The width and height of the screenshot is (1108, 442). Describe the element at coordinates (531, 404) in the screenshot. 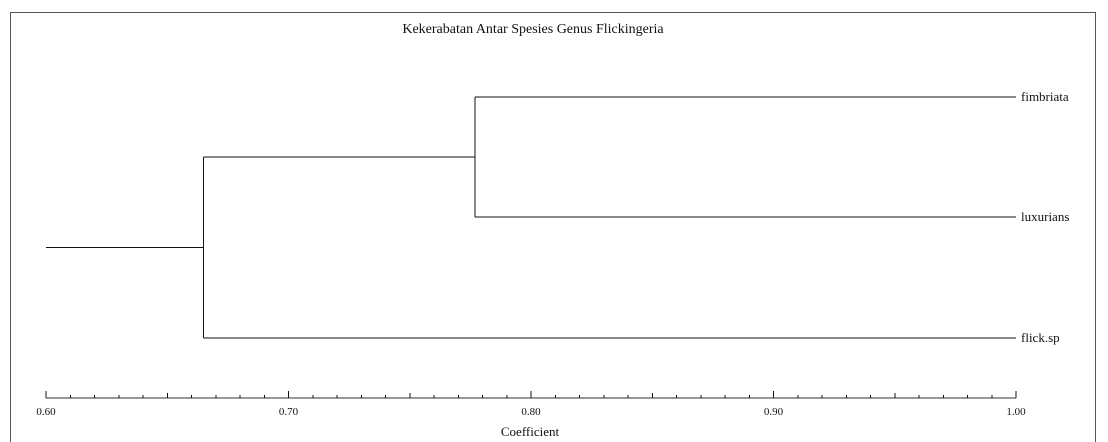

I see `coefficient-axis: 0.60 0.70 0.80 0.90 1.00` at that location.